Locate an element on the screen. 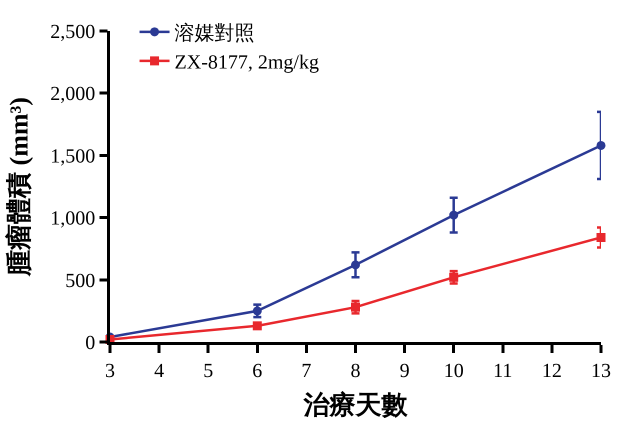  x-tick-label: 12 is located at coordinates (552, 371).